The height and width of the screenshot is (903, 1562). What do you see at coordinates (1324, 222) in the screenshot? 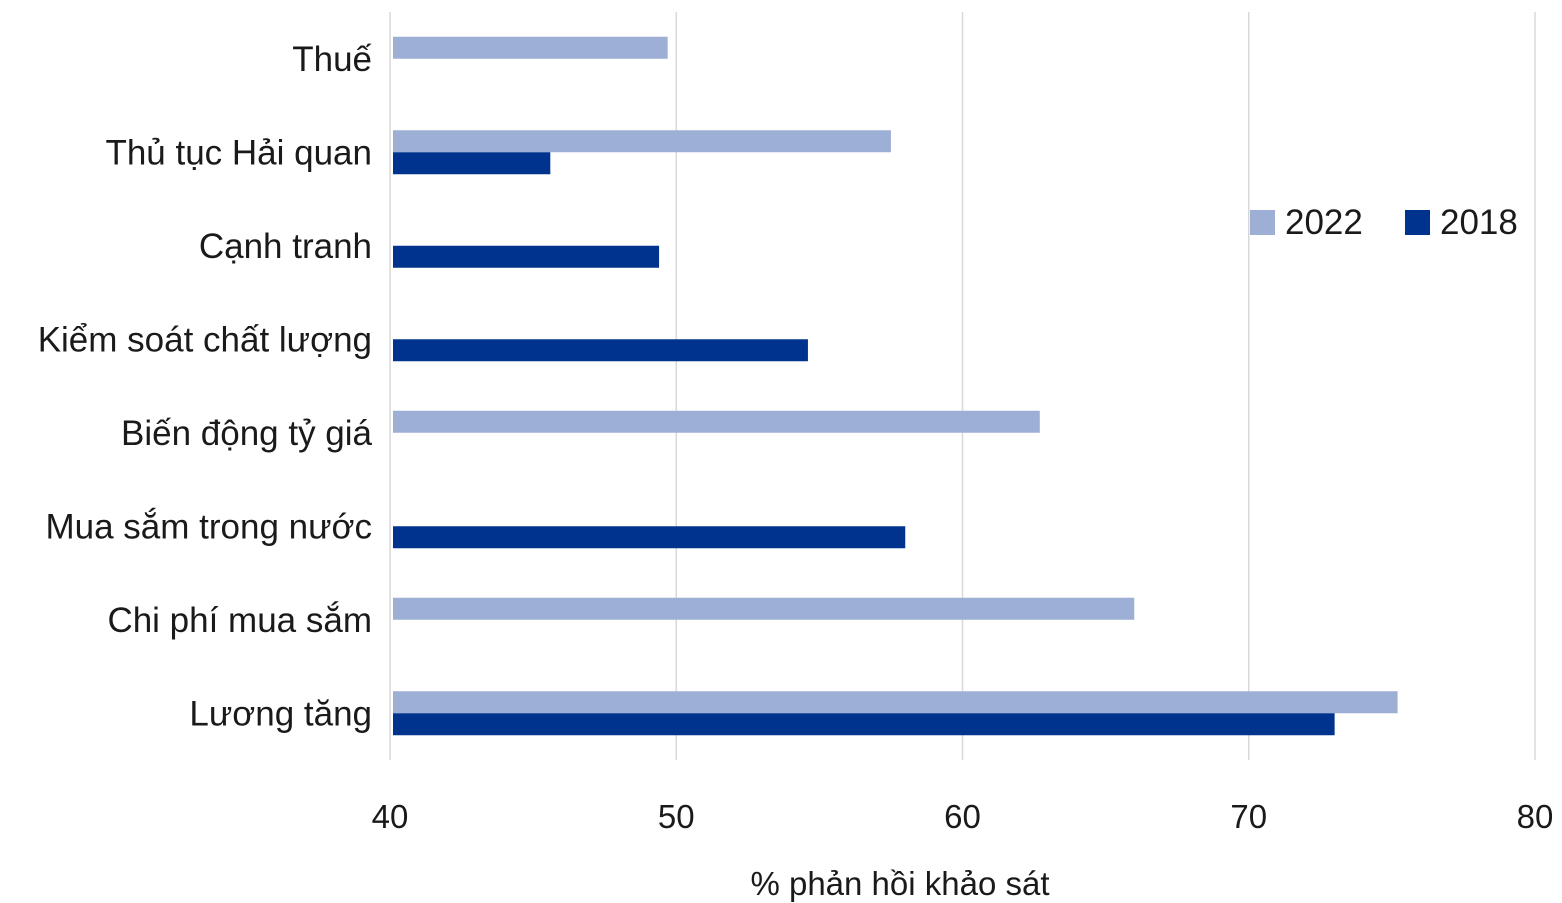
I see `legend-label: 2022` at bounding box center [1324, 222].